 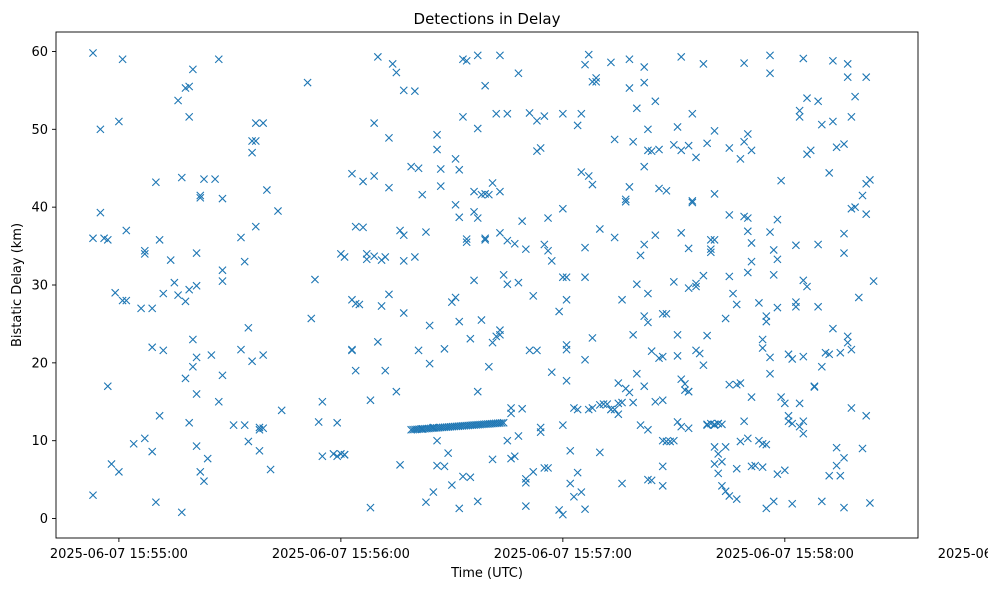 I want to click on x-tick-label: 2025-06-07 15:55:00, so click(x=119, y=554).